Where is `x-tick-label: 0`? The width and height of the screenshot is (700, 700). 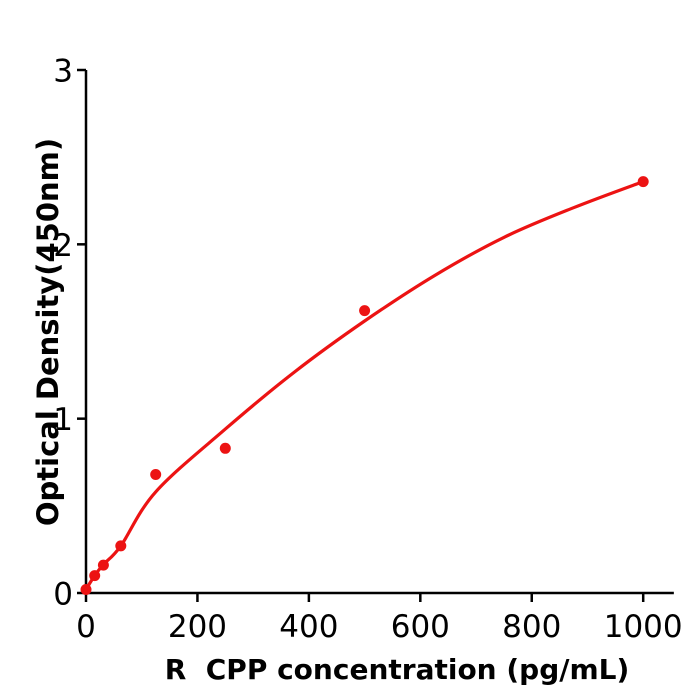
x-tick-label: 0 is located at coordinates (86, 627).